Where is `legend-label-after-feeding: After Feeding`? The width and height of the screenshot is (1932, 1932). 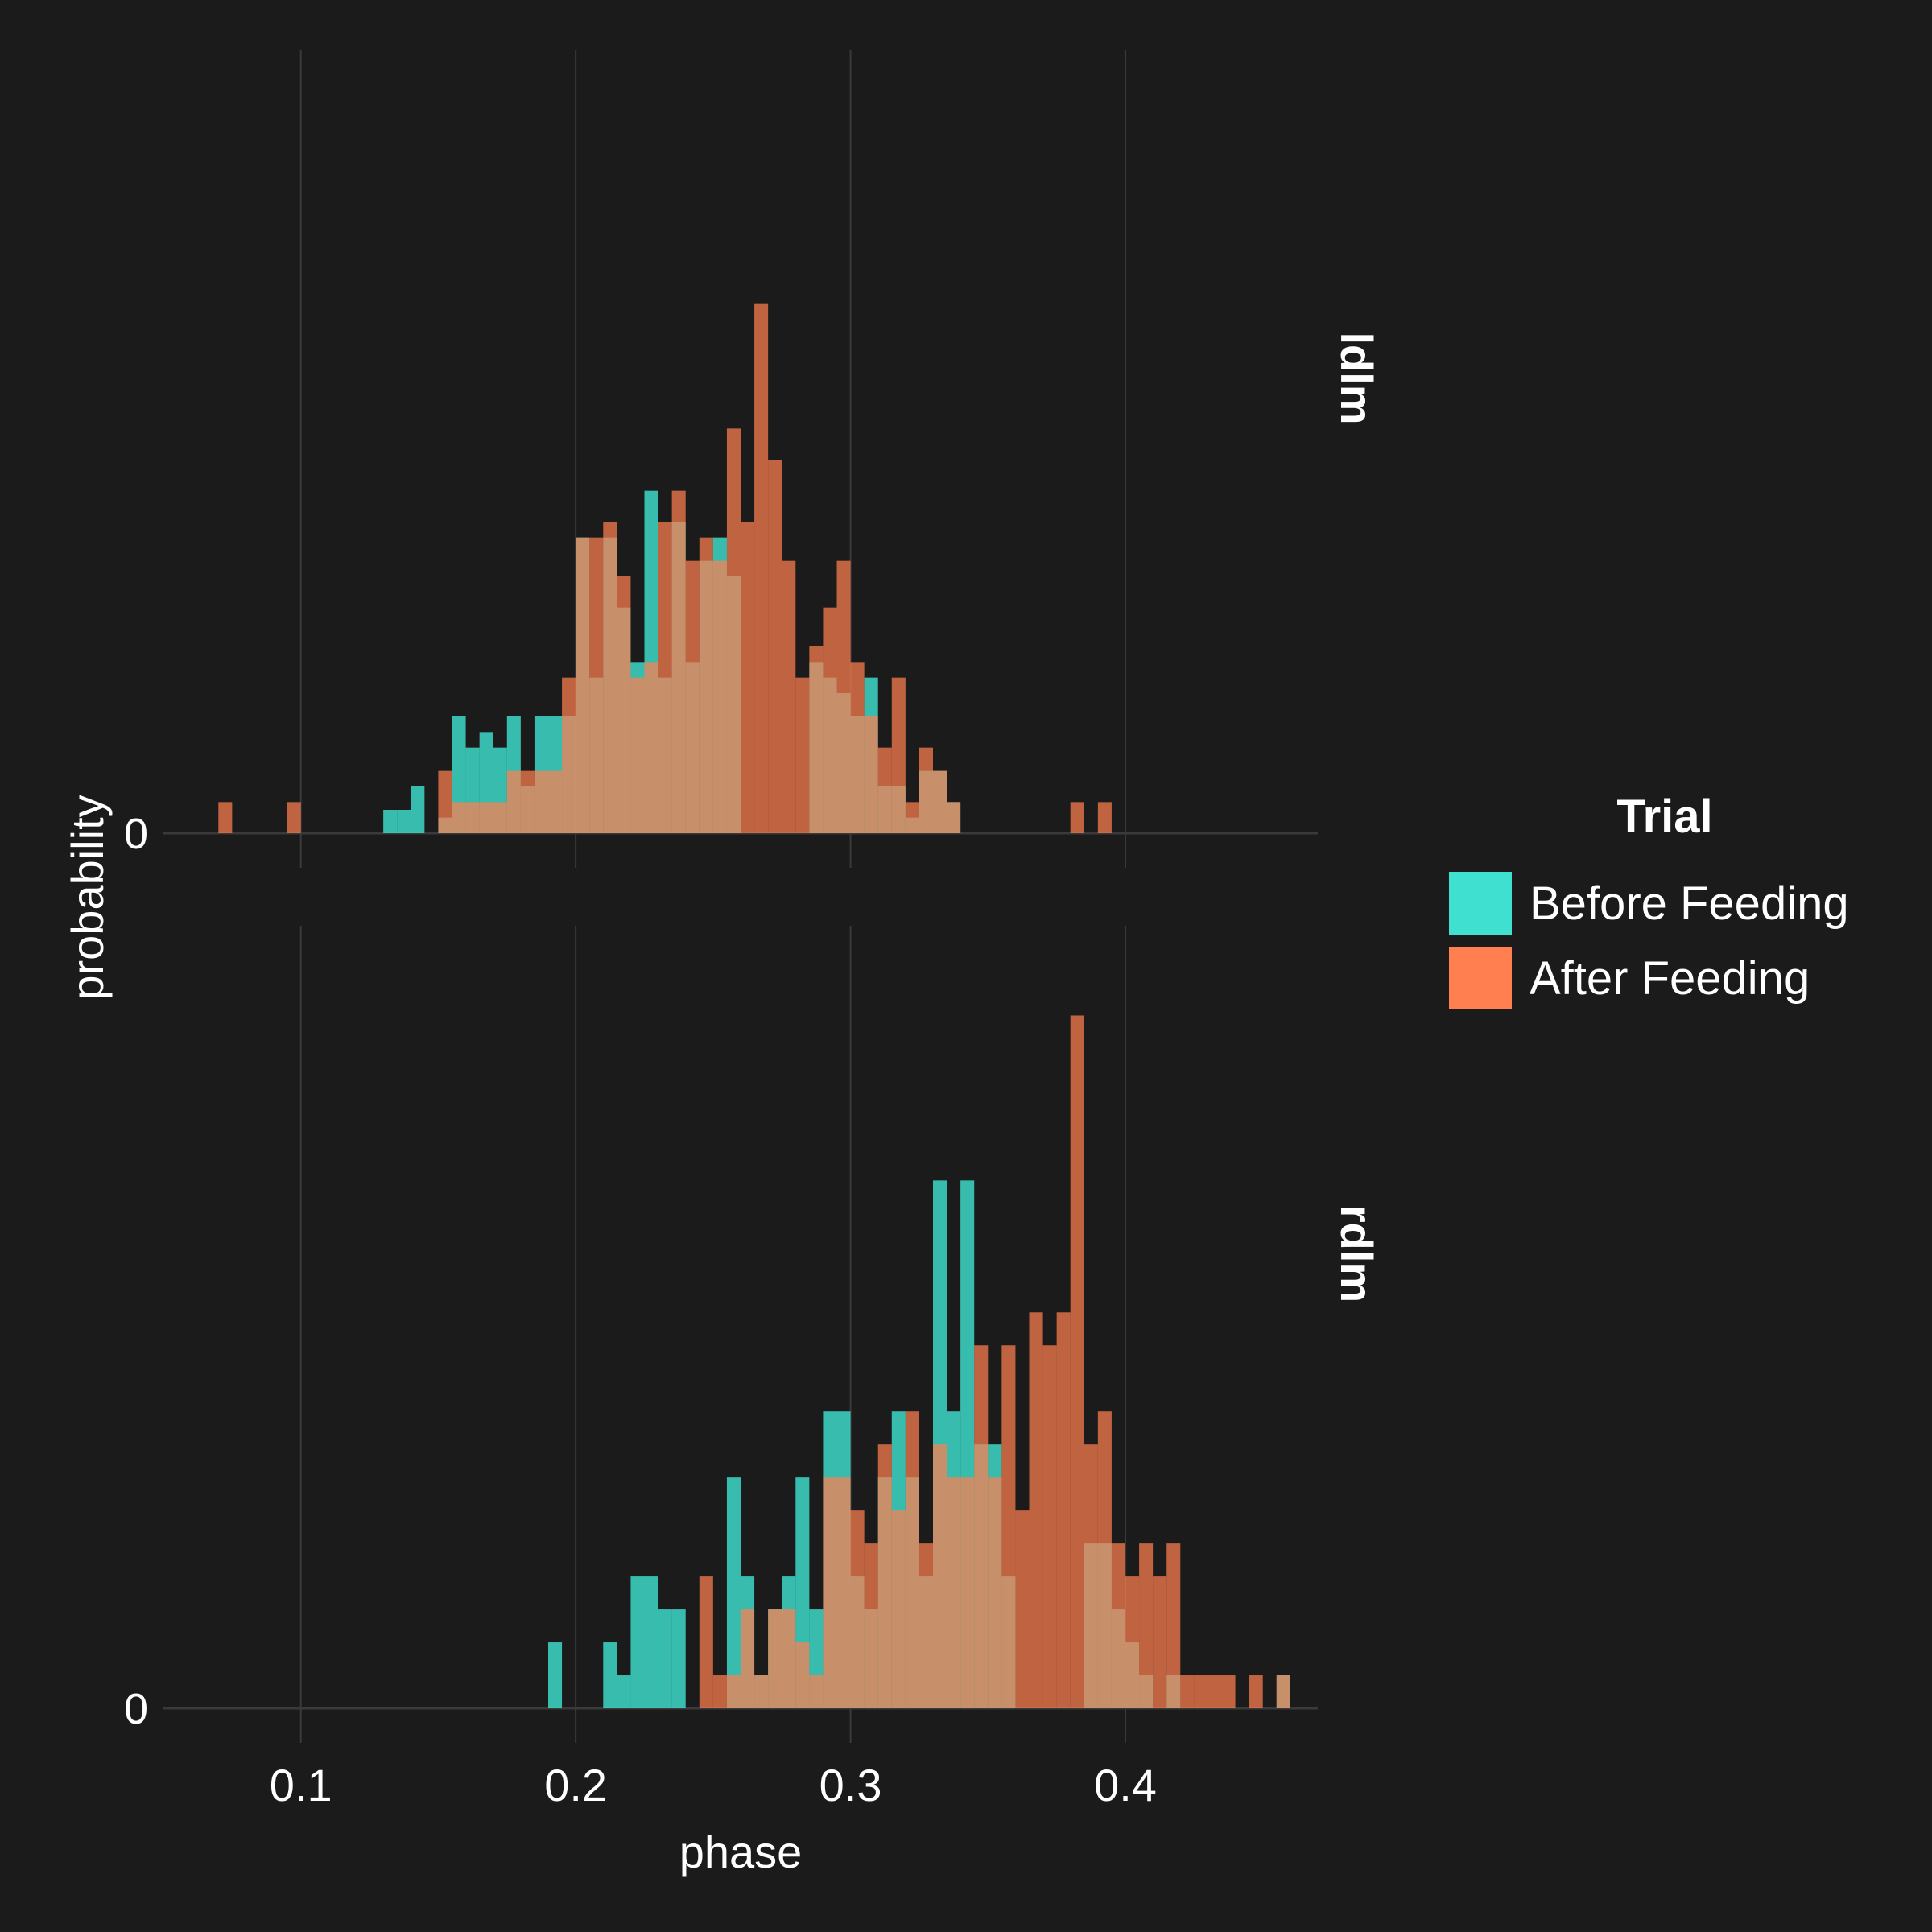 legend-label-after-feeding: After Feeding is located at coordinates (1670, 978).